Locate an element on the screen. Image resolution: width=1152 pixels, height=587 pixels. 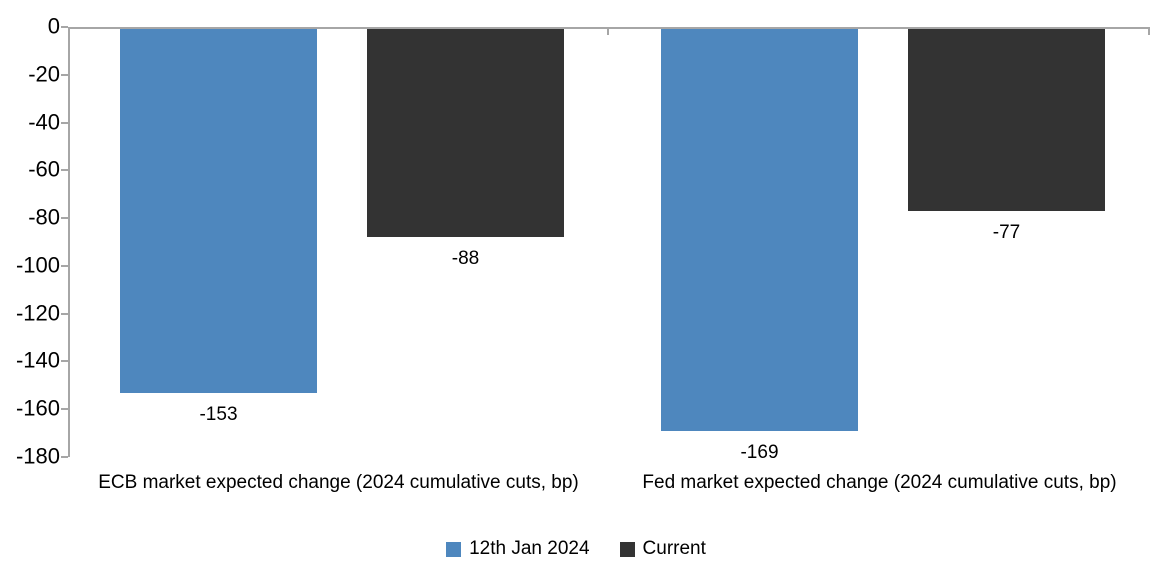
y-tick-label: -100 is located at coordinates (37, 265).